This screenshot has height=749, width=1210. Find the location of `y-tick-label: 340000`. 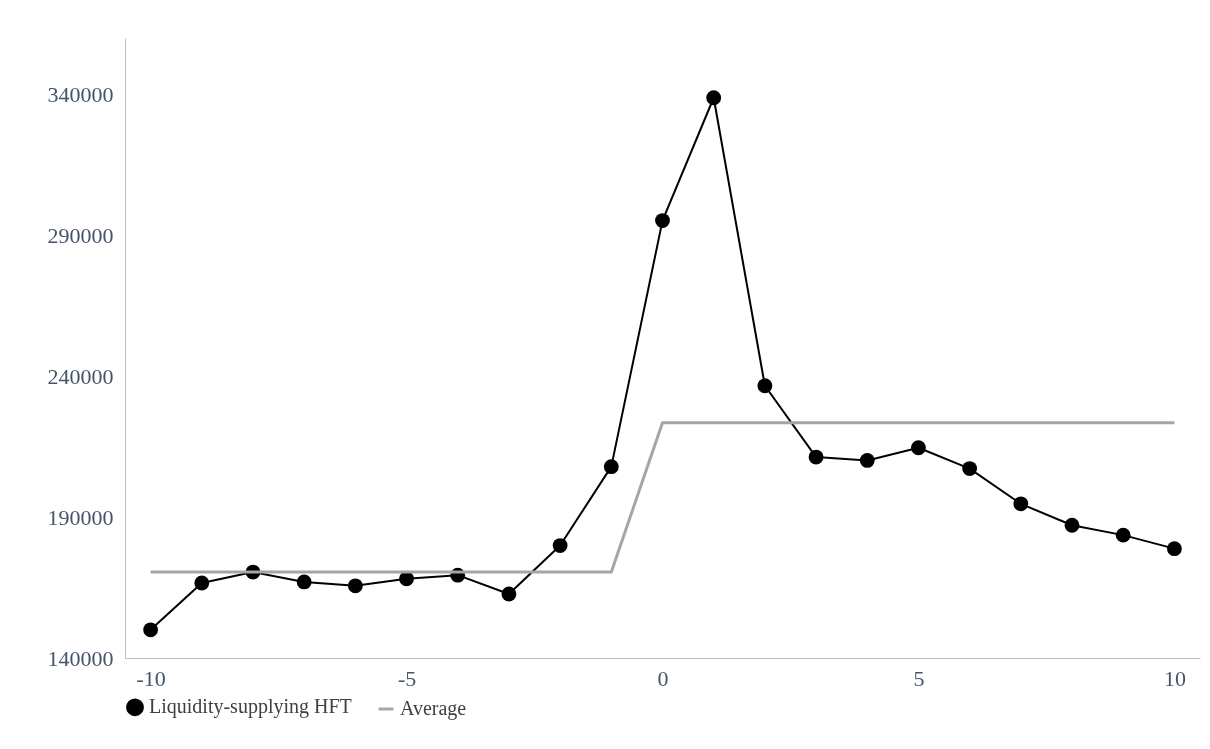

y-tick-label: 340000 is located at coordinates (80, 94).